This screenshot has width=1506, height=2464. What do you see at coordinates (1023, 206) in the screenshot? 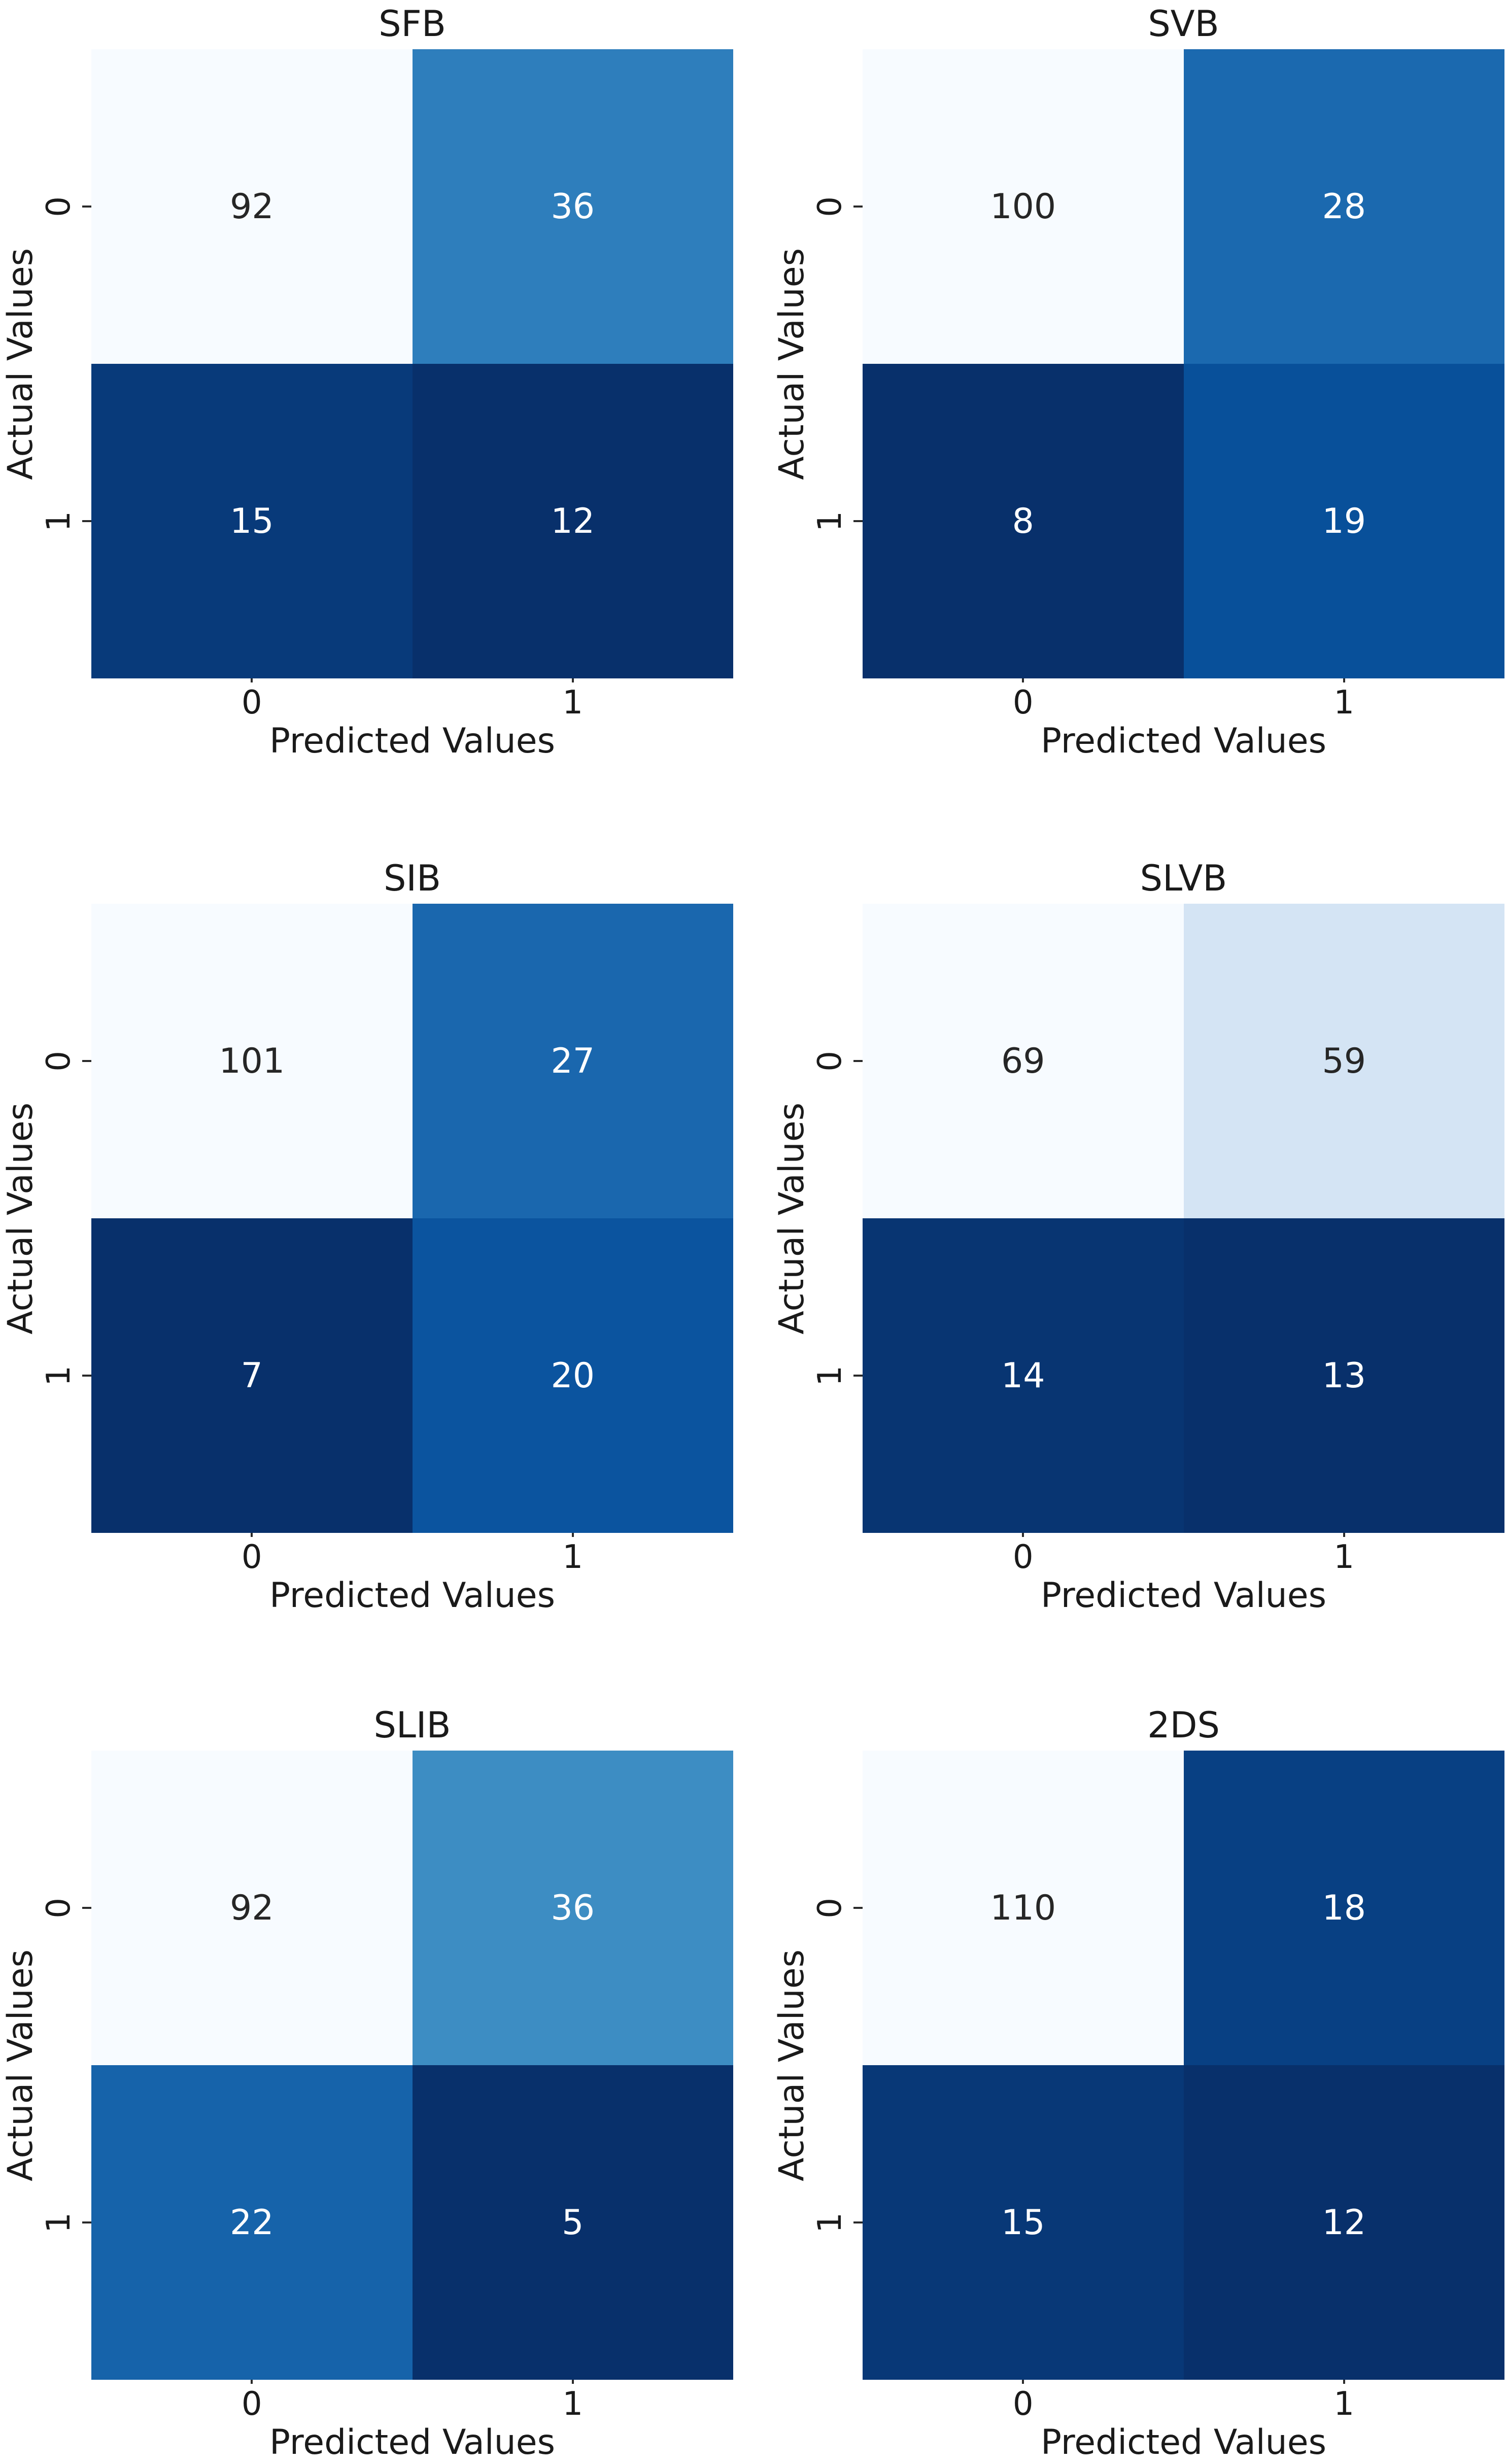
I see `heatmap-cell: 100` at bounding box center [1023, 206].